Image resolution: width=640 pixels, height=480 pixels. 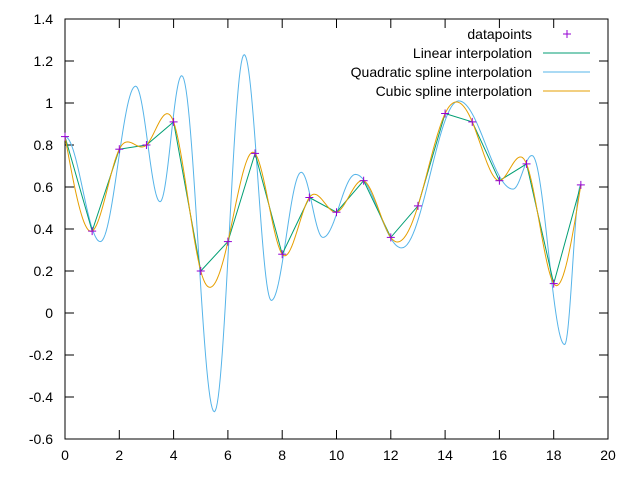 What do you see at coordinates (391, 455) in the screenshot?
I see `x-tick-label: 12` at bounding box center [391, 455].